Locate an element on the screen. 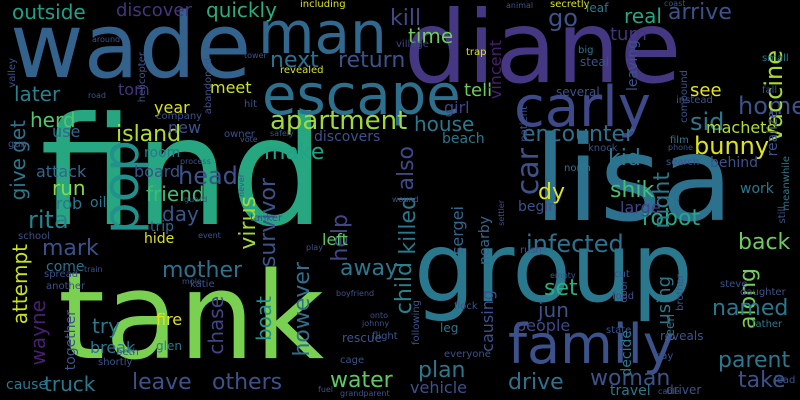  word-rob: rob is located at coordinates (69, 203).